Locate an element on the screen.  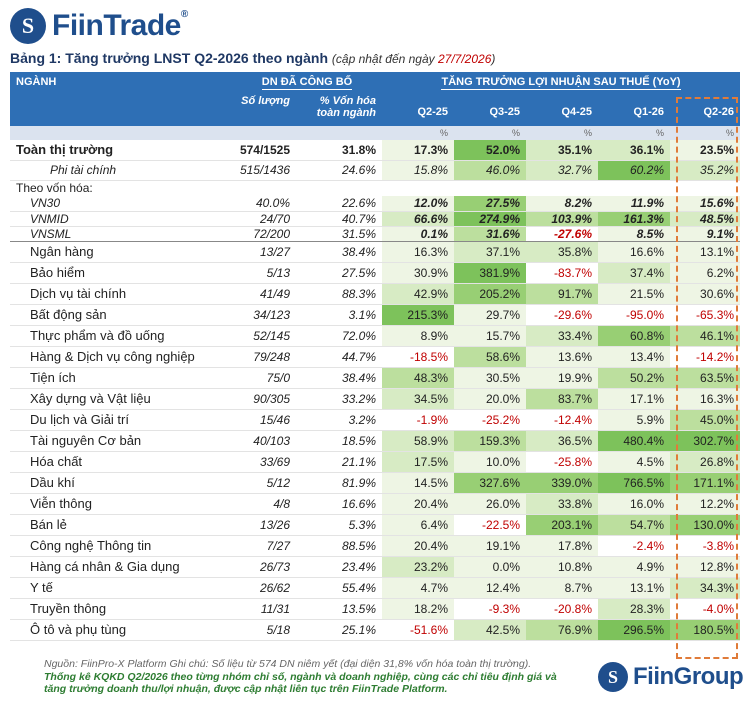
sector-name: Viễn thông is located at coordinates (121, 504).